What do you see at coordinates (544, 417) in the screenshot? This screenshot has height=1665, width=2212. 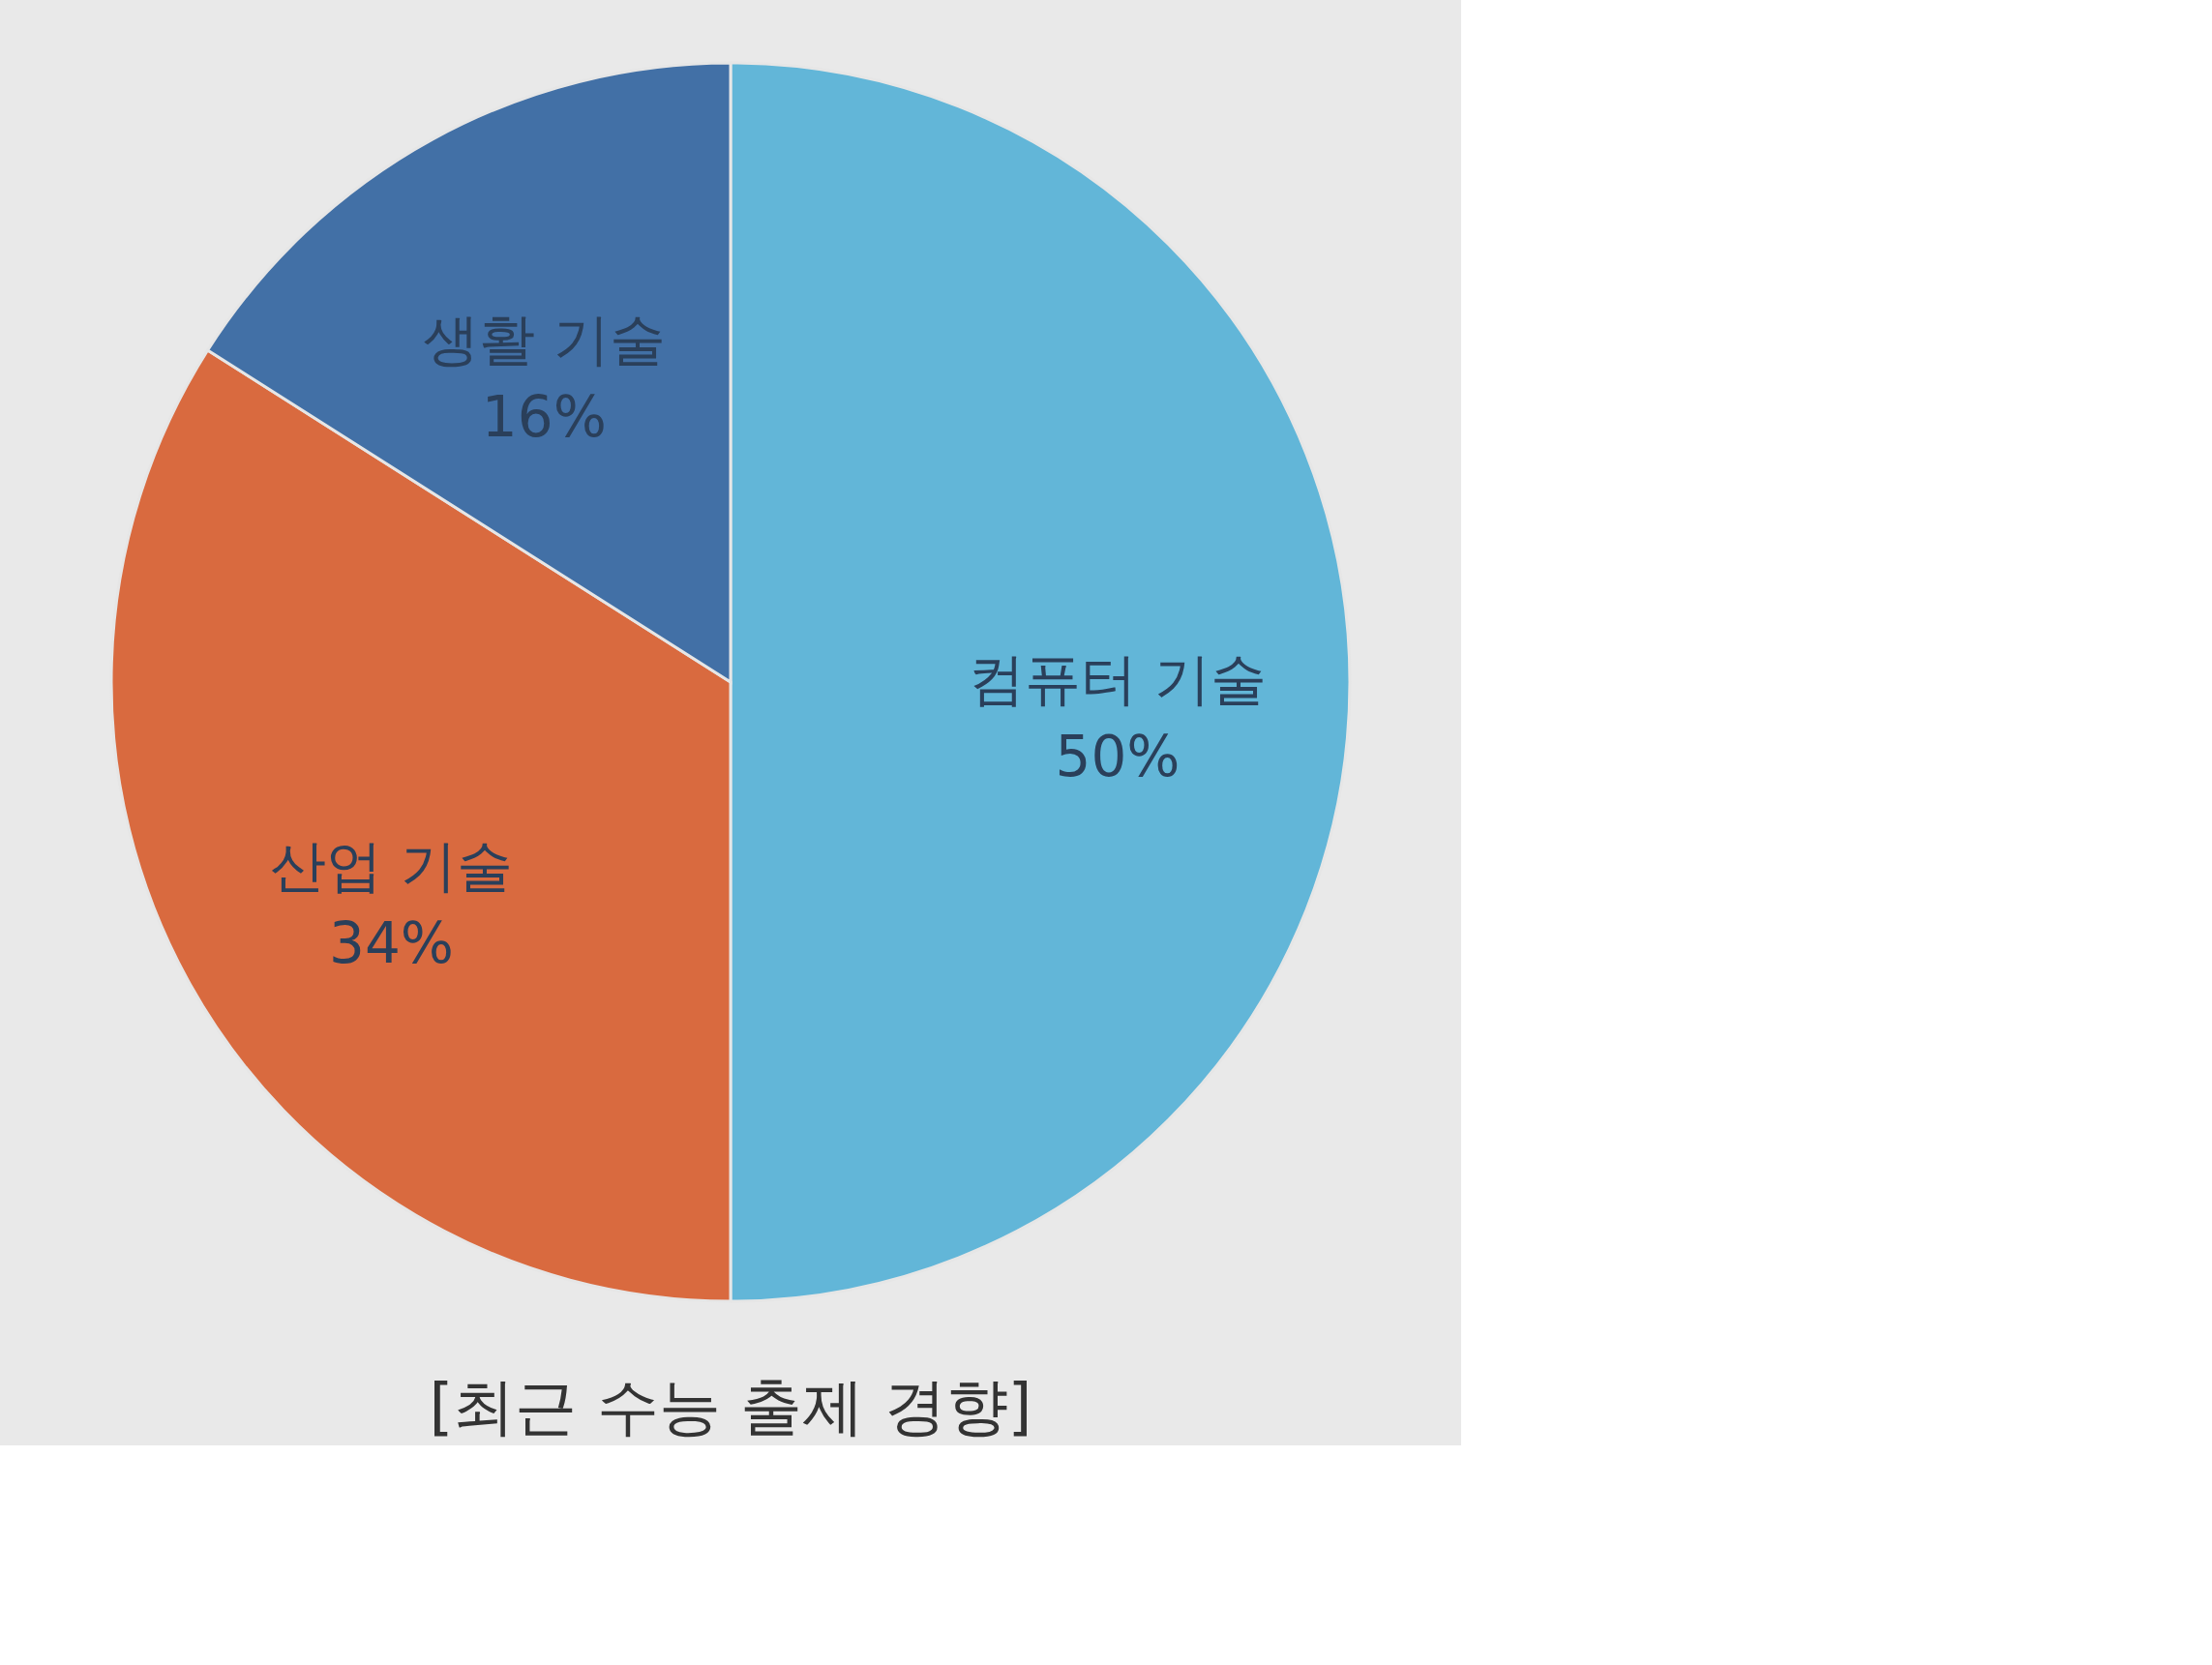 I see `data-label: 16%` at bounding box center [544, 417].